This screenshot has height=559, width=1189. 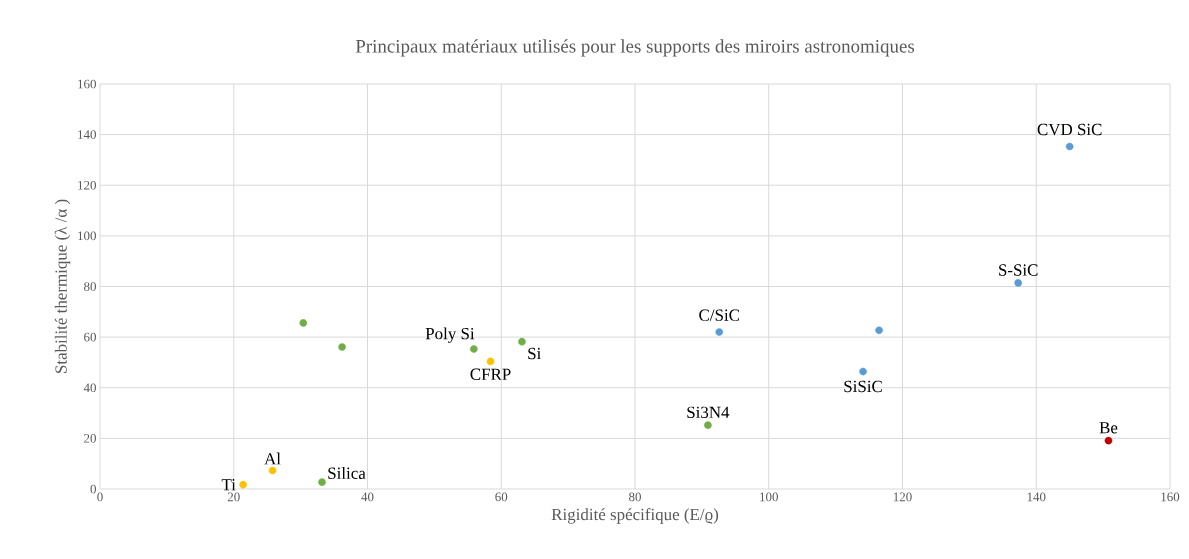 I want to click on y-tick-label: 100, so click(x=87, y=236).